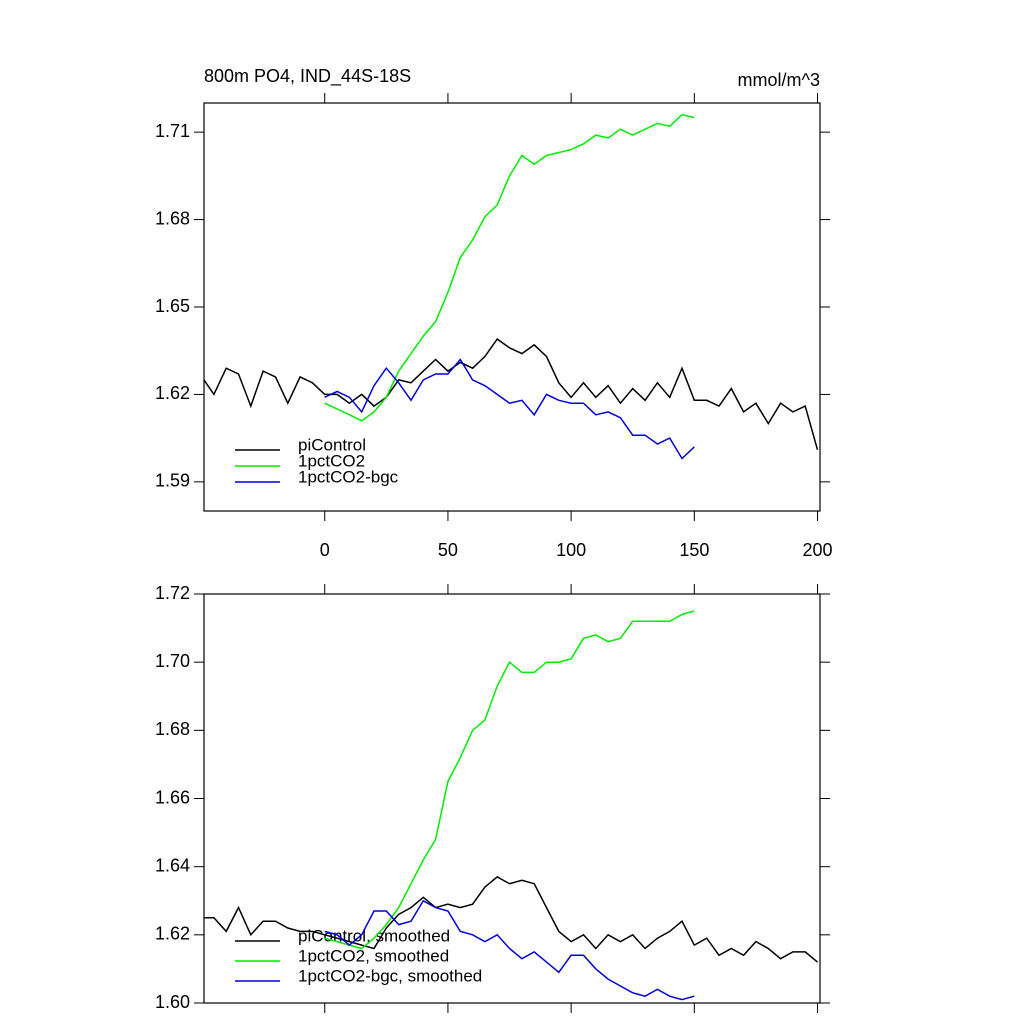  What do you see at coordinates (348, 476) in the screenshot?
I see `legend-label: 1pctCO2-bgc` at bounding box center [348, 476].